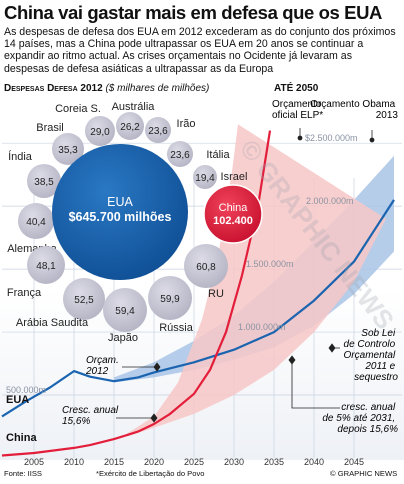 The width and height of the screenshot is (404, 484). What do you see at coordinates (74, 462) in the screenshot?
I see `x-tick-label: 2010` at bounding box center [74, 462].